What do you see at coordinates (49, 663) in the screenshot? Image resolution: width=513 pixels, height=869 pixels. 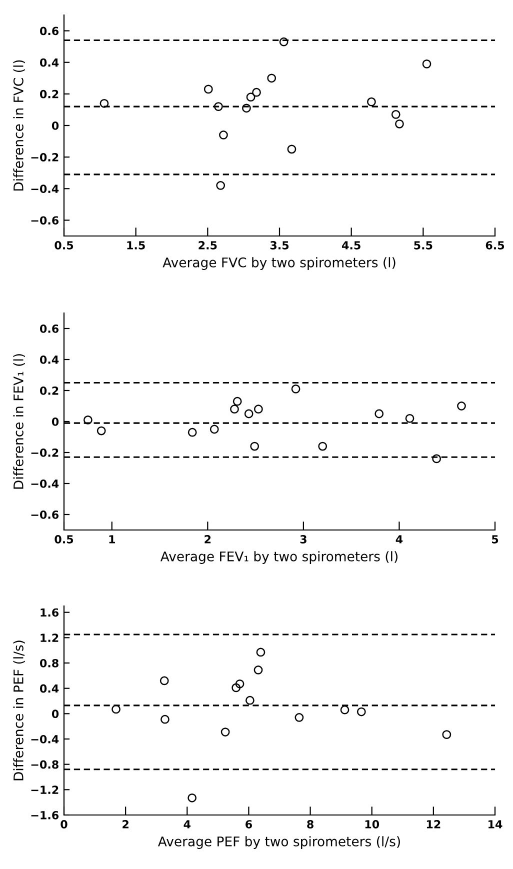 I see `y-tick-label: 0.8` at bounding box center [49, 663].